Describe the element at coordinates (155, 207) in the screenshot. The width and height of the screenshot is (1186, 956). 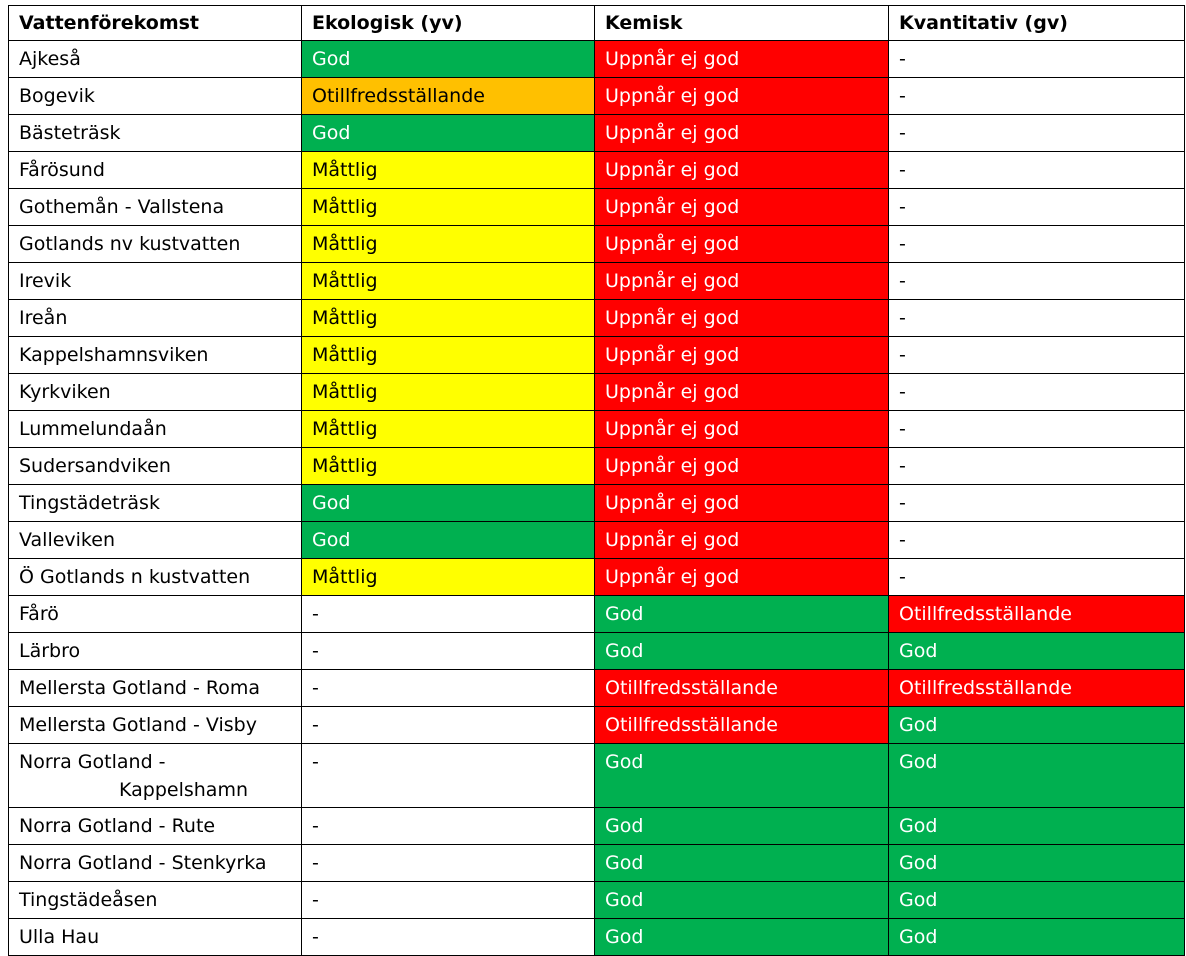
I see `water-body-name: Gothemån - Vallstena` at that location.